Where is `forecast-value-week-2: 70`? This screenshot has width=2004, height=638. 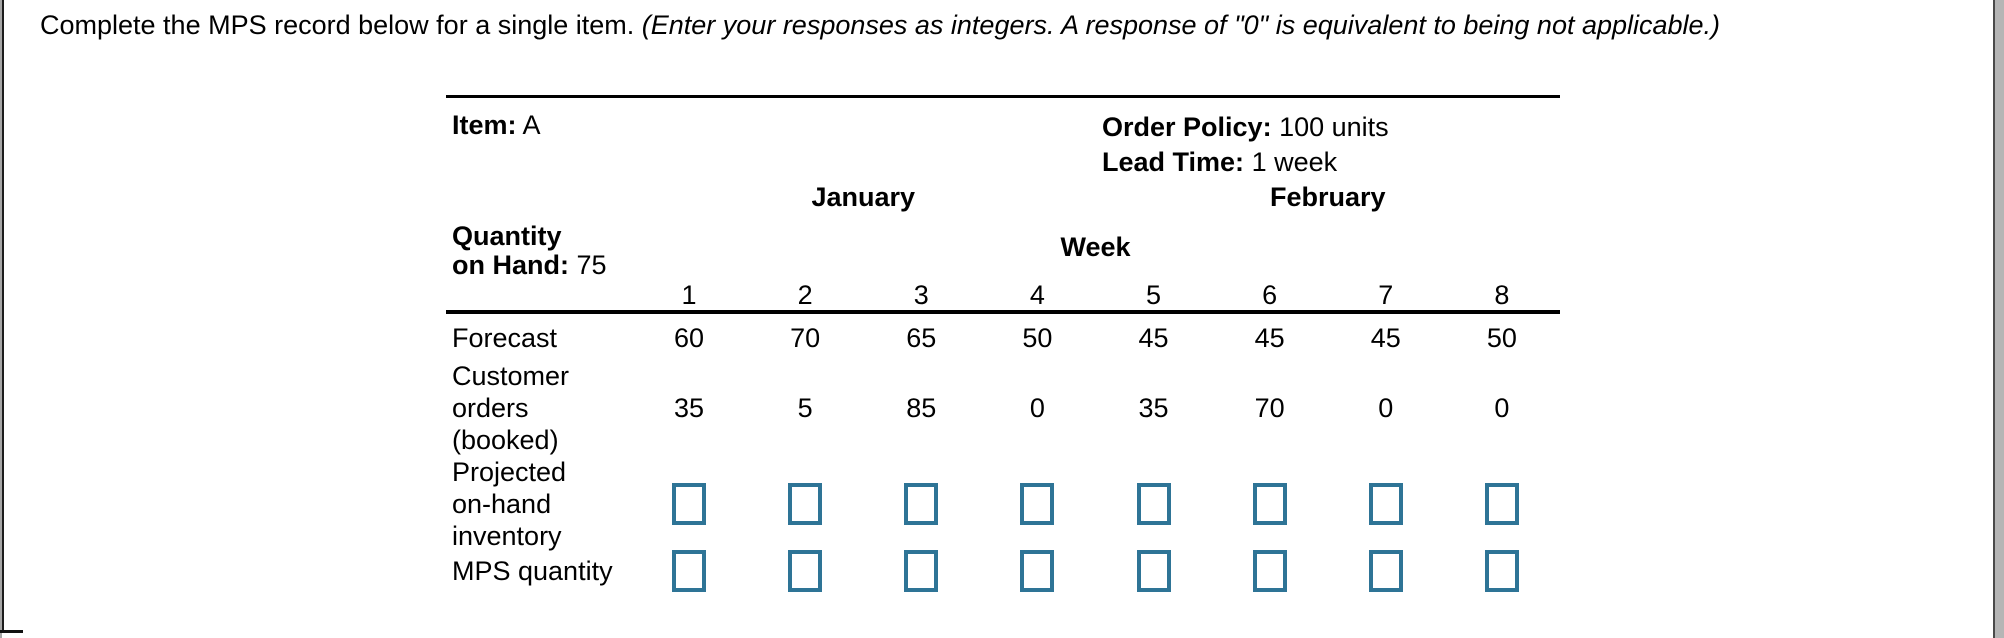 forecast-value-week-2: 70 is located at coordinates (805, 338).